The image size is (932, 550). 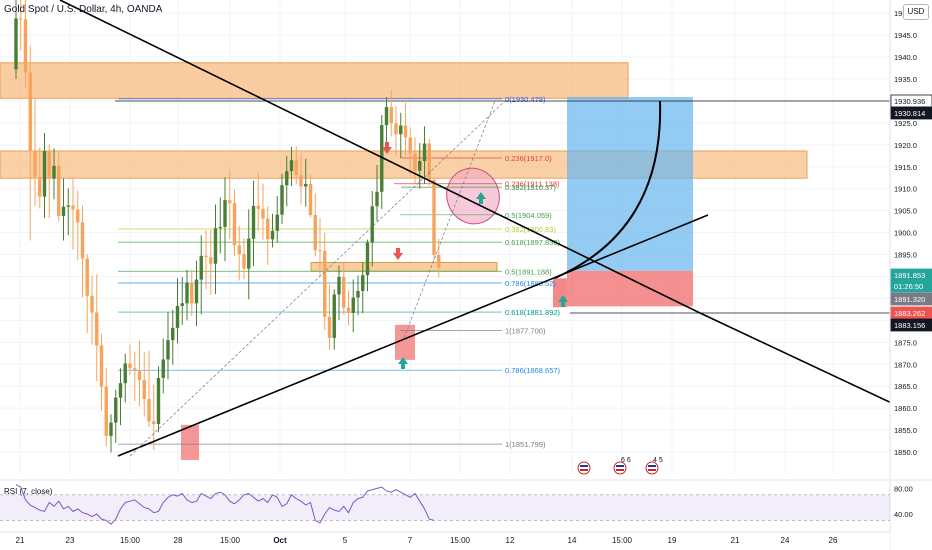 I want to click on rsi-tick: 80.00, so click(x=903, y=488).